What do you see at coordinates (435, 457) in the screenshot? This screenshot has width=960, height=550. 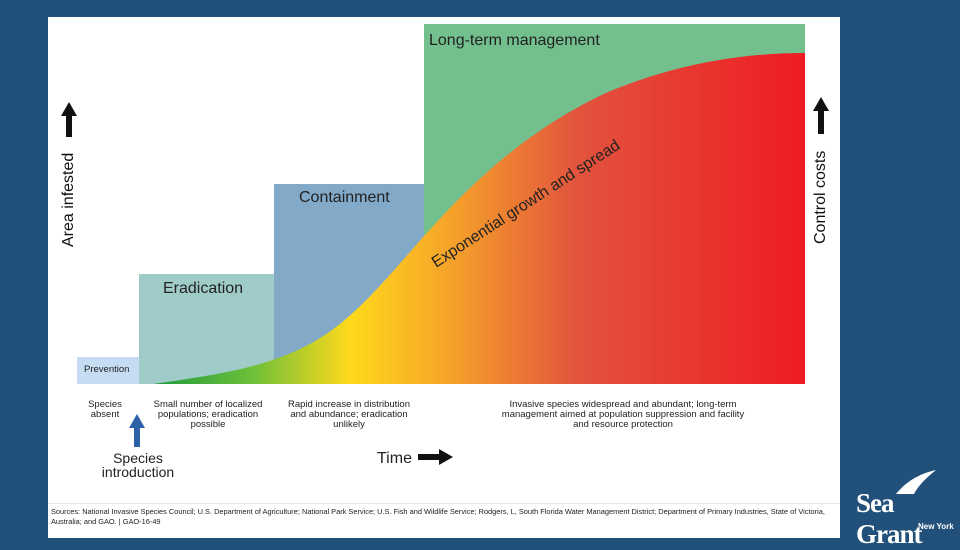 I see `time-arrow-icon` at bounding box center [435, 457].